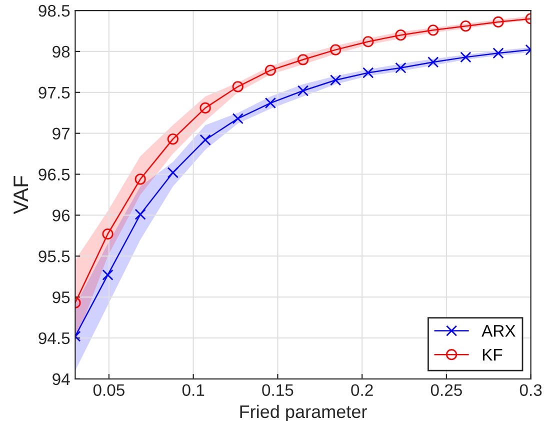  What do you see at coordinates (61, 297) in the screenshot?
I see `y-tick-label: 95` at bounding box center [61, 297].